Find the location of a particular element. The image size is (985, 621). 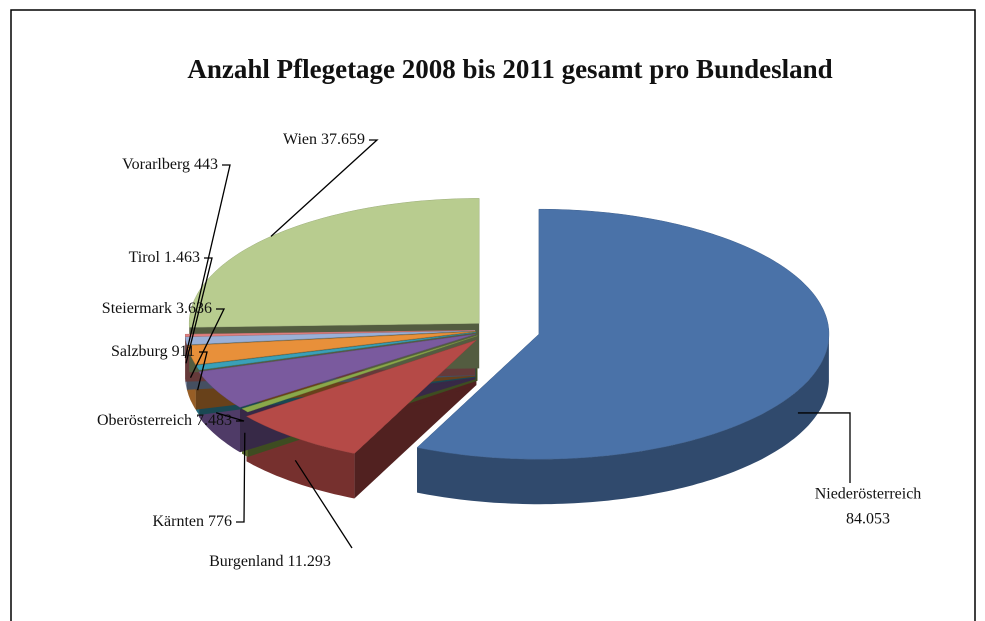

data-label: Kärnten 776 is located at coordinates (192, 521).